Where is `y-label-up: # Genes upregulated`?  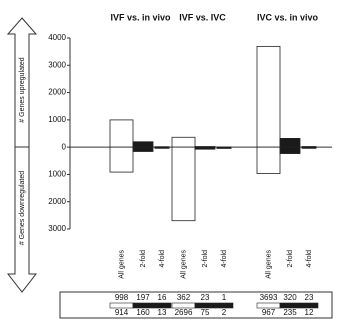
y-label-up: # Genes upregulated is located at coordinates (22, 89).